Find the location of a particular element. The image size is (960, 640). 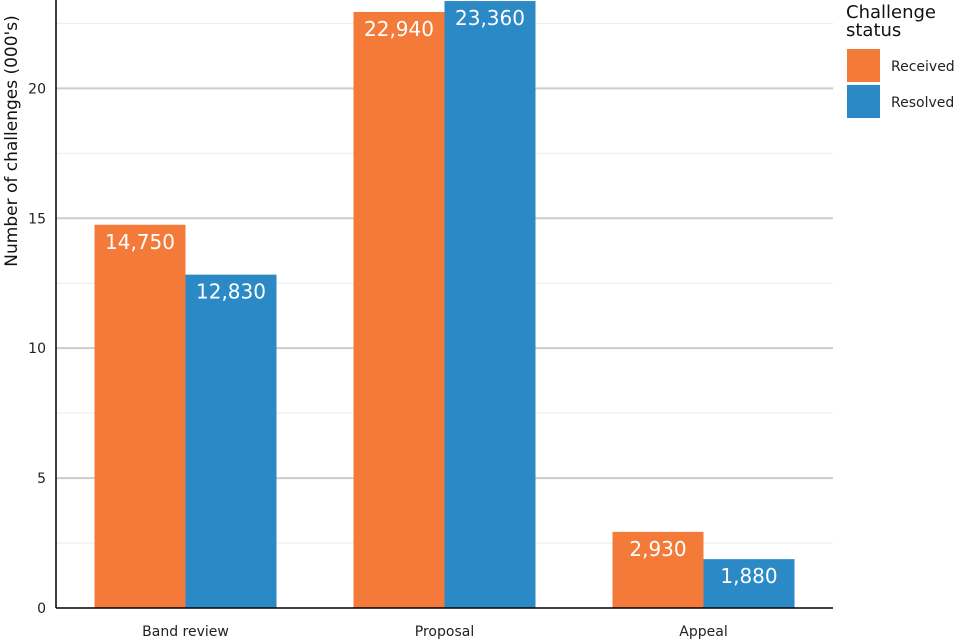

legend-title-line-2: status is located at coordinates (873, 30).